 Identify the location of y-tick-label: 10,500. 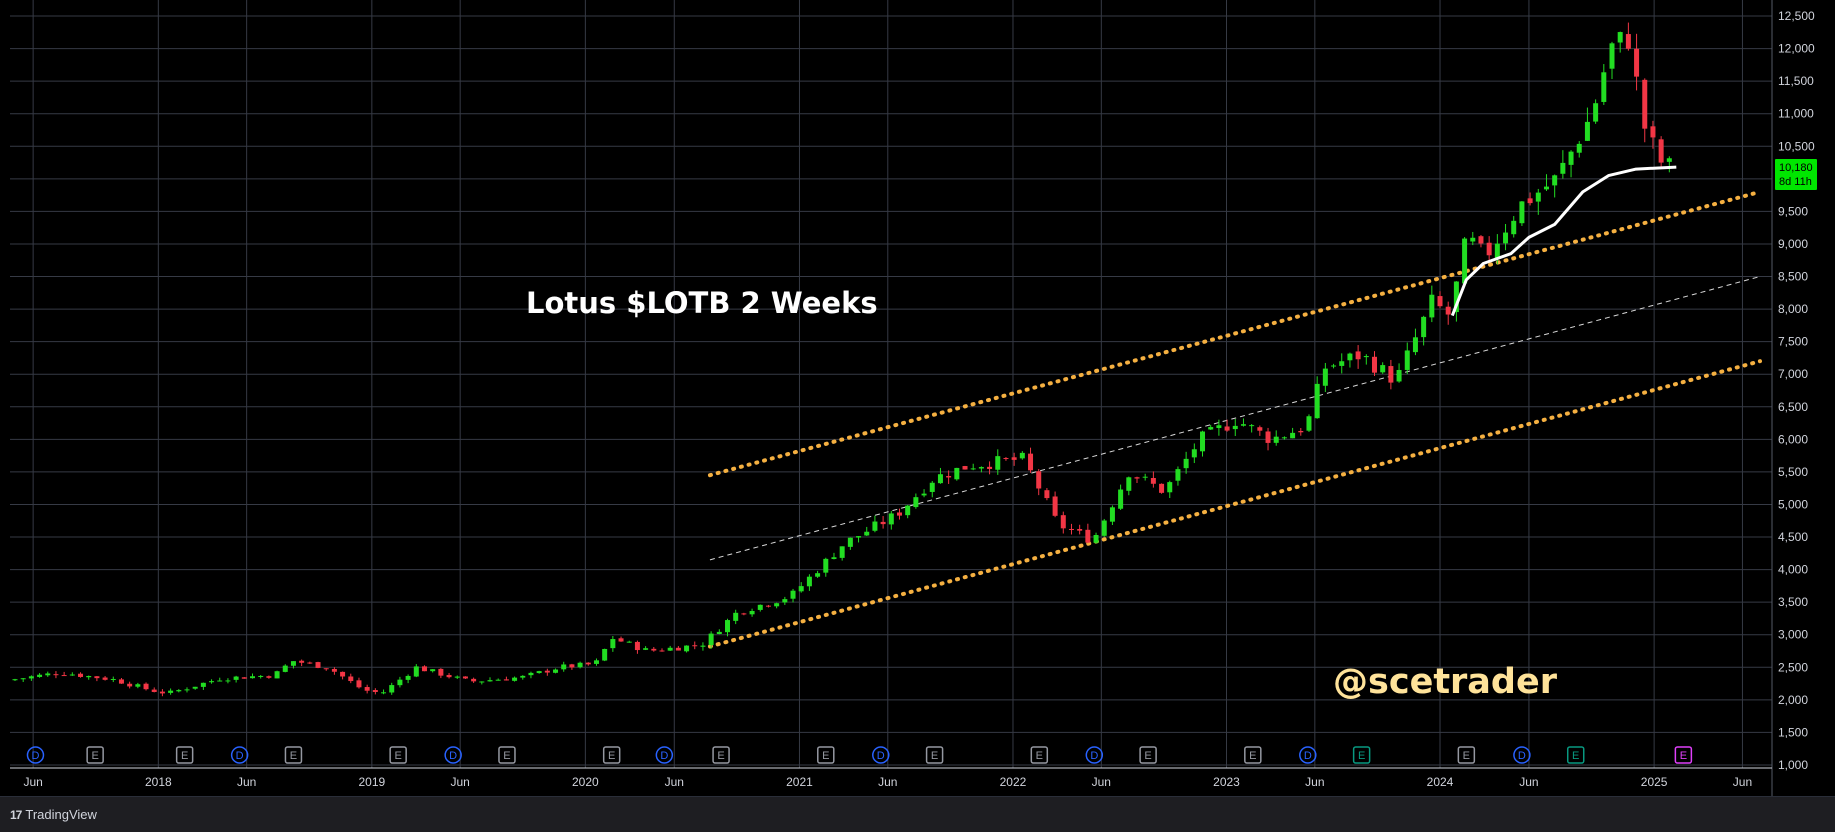
(1796, 146).